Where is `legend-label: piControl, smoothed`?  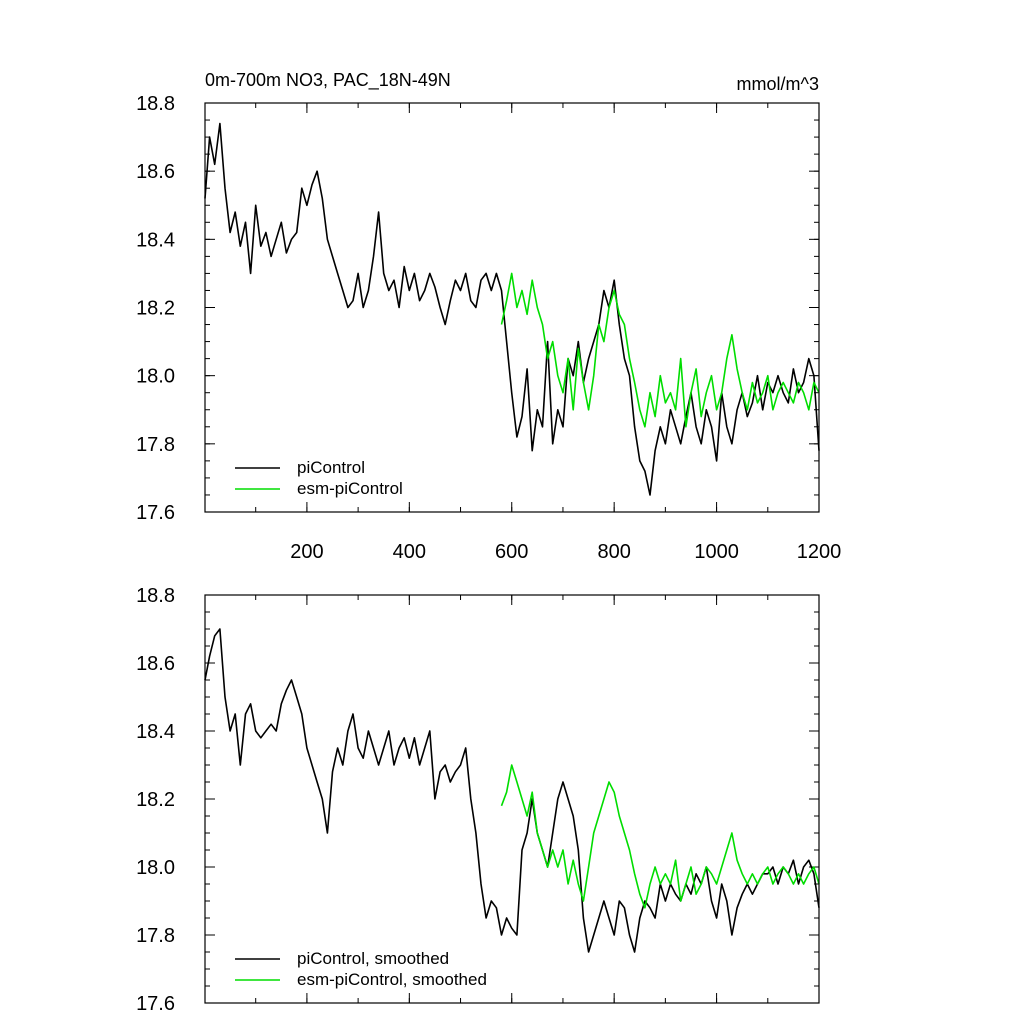 legend-label: piControl, smoothed is located at coordinates (373, 958).